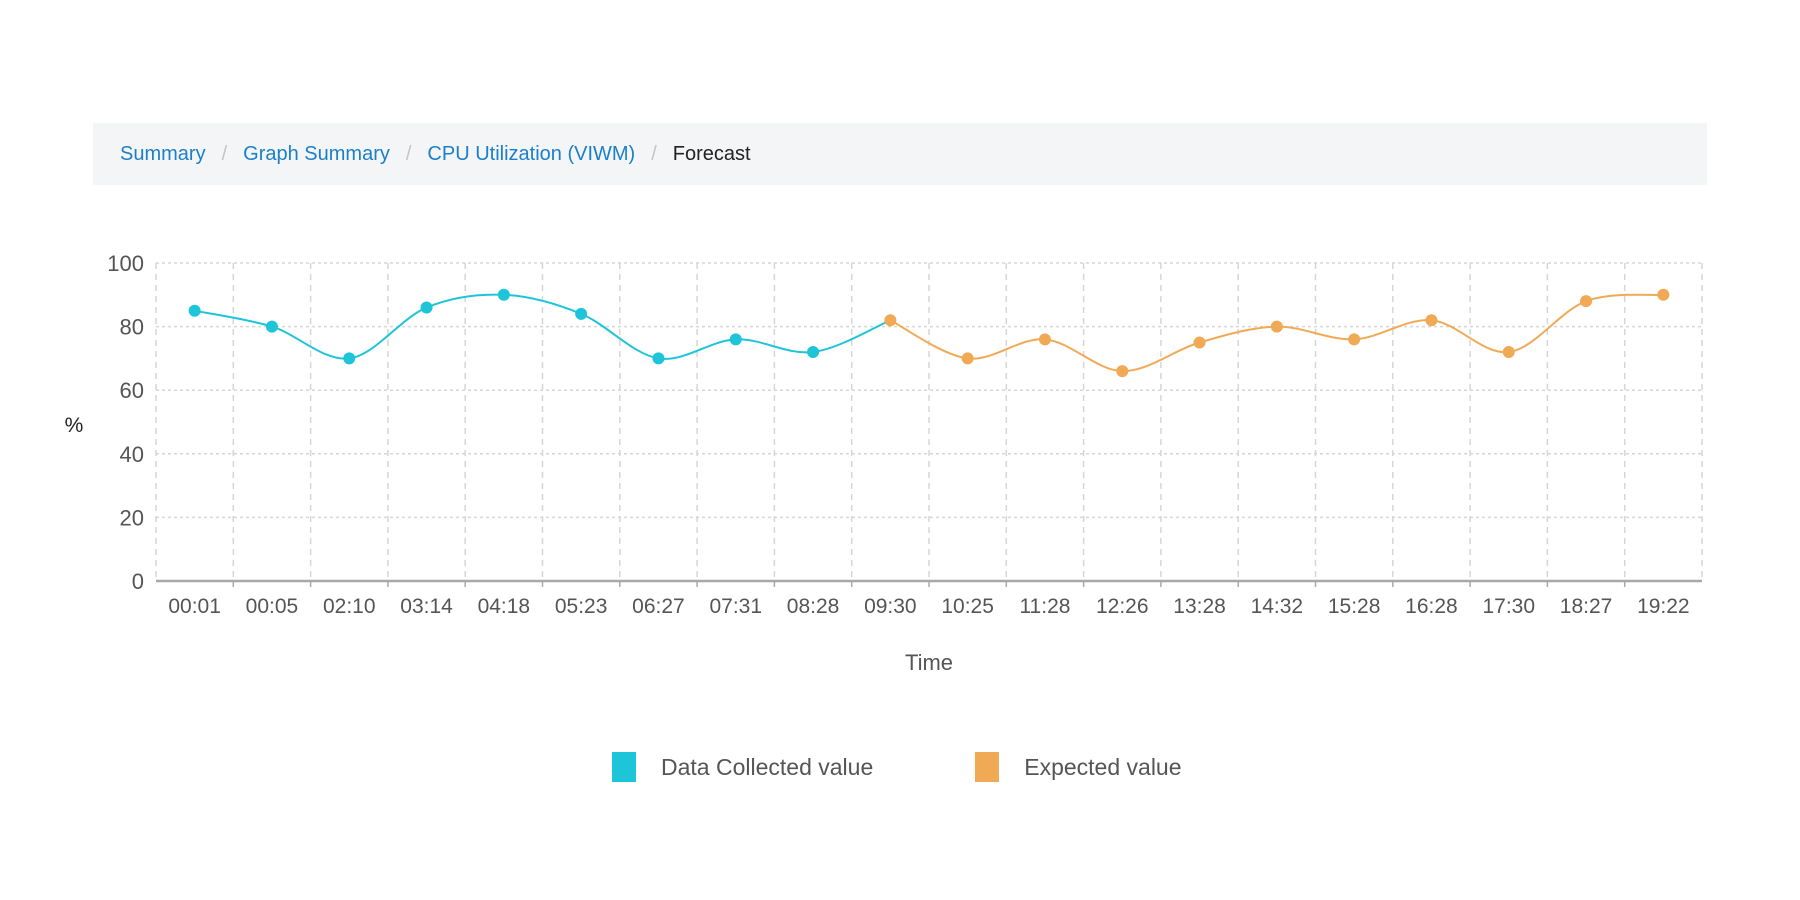 Image resolution: width=1800 pixels, height=900 pixels. Describe the element at coordinates (194, 606) in the screenshot. I see `x-tick-label: 00:01` at that location.